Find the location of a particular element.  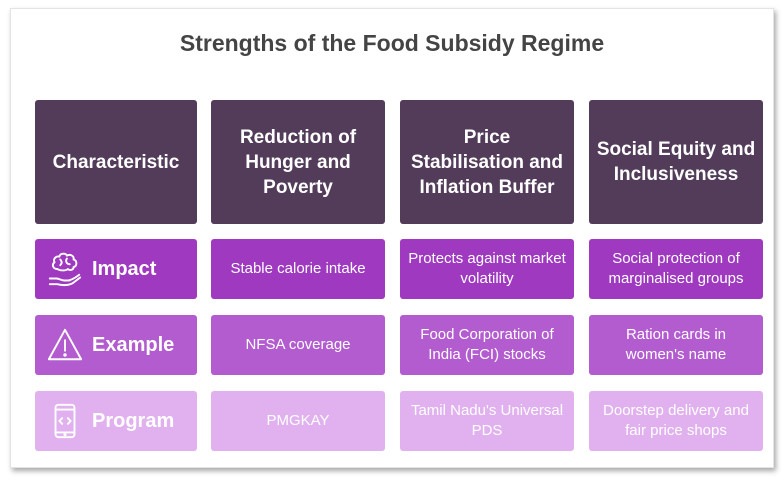

cell-text: Tamil Nadu's Universal PDS is located at coordinates (487, 420).